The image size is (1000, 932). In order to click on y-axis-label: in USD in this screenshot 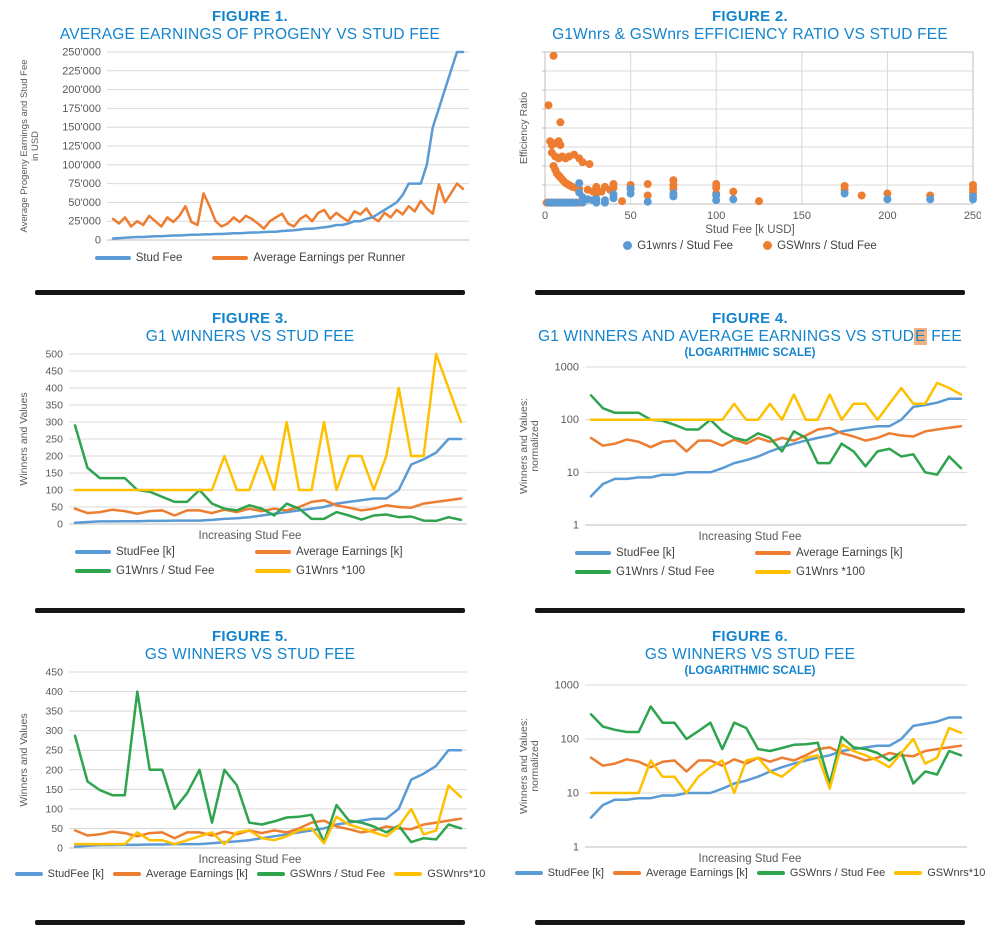, I will do `click(35, 146)`.